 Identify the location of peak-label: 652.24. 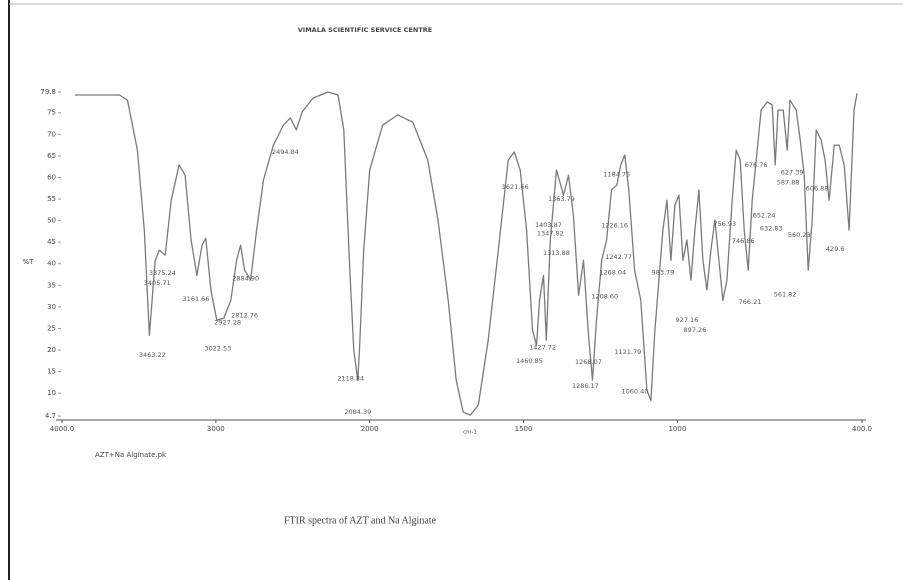
(764, 215).